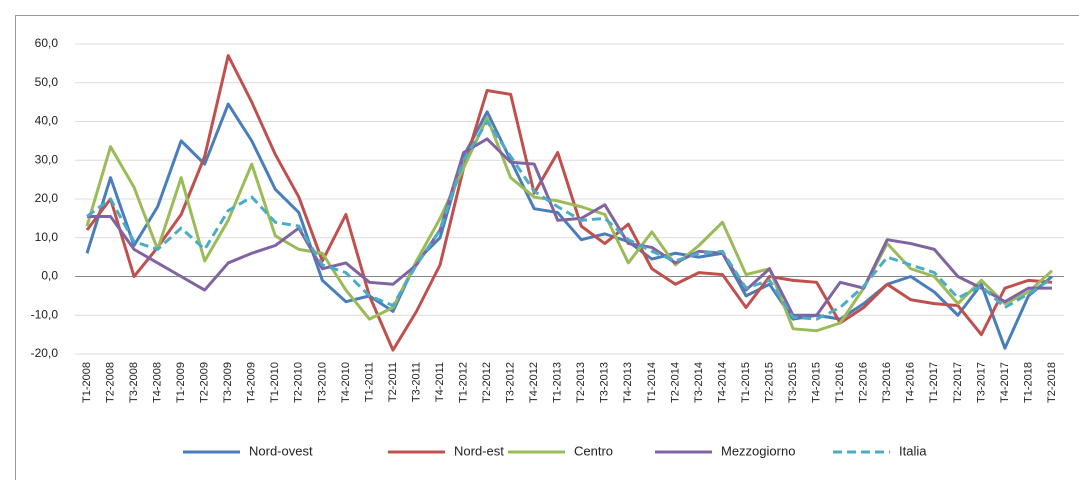 This screenshot has height=480, width=1079. Describe the element at coordinates (913, 450) in the screenshot. I see `legend-label: Italia` at that location.